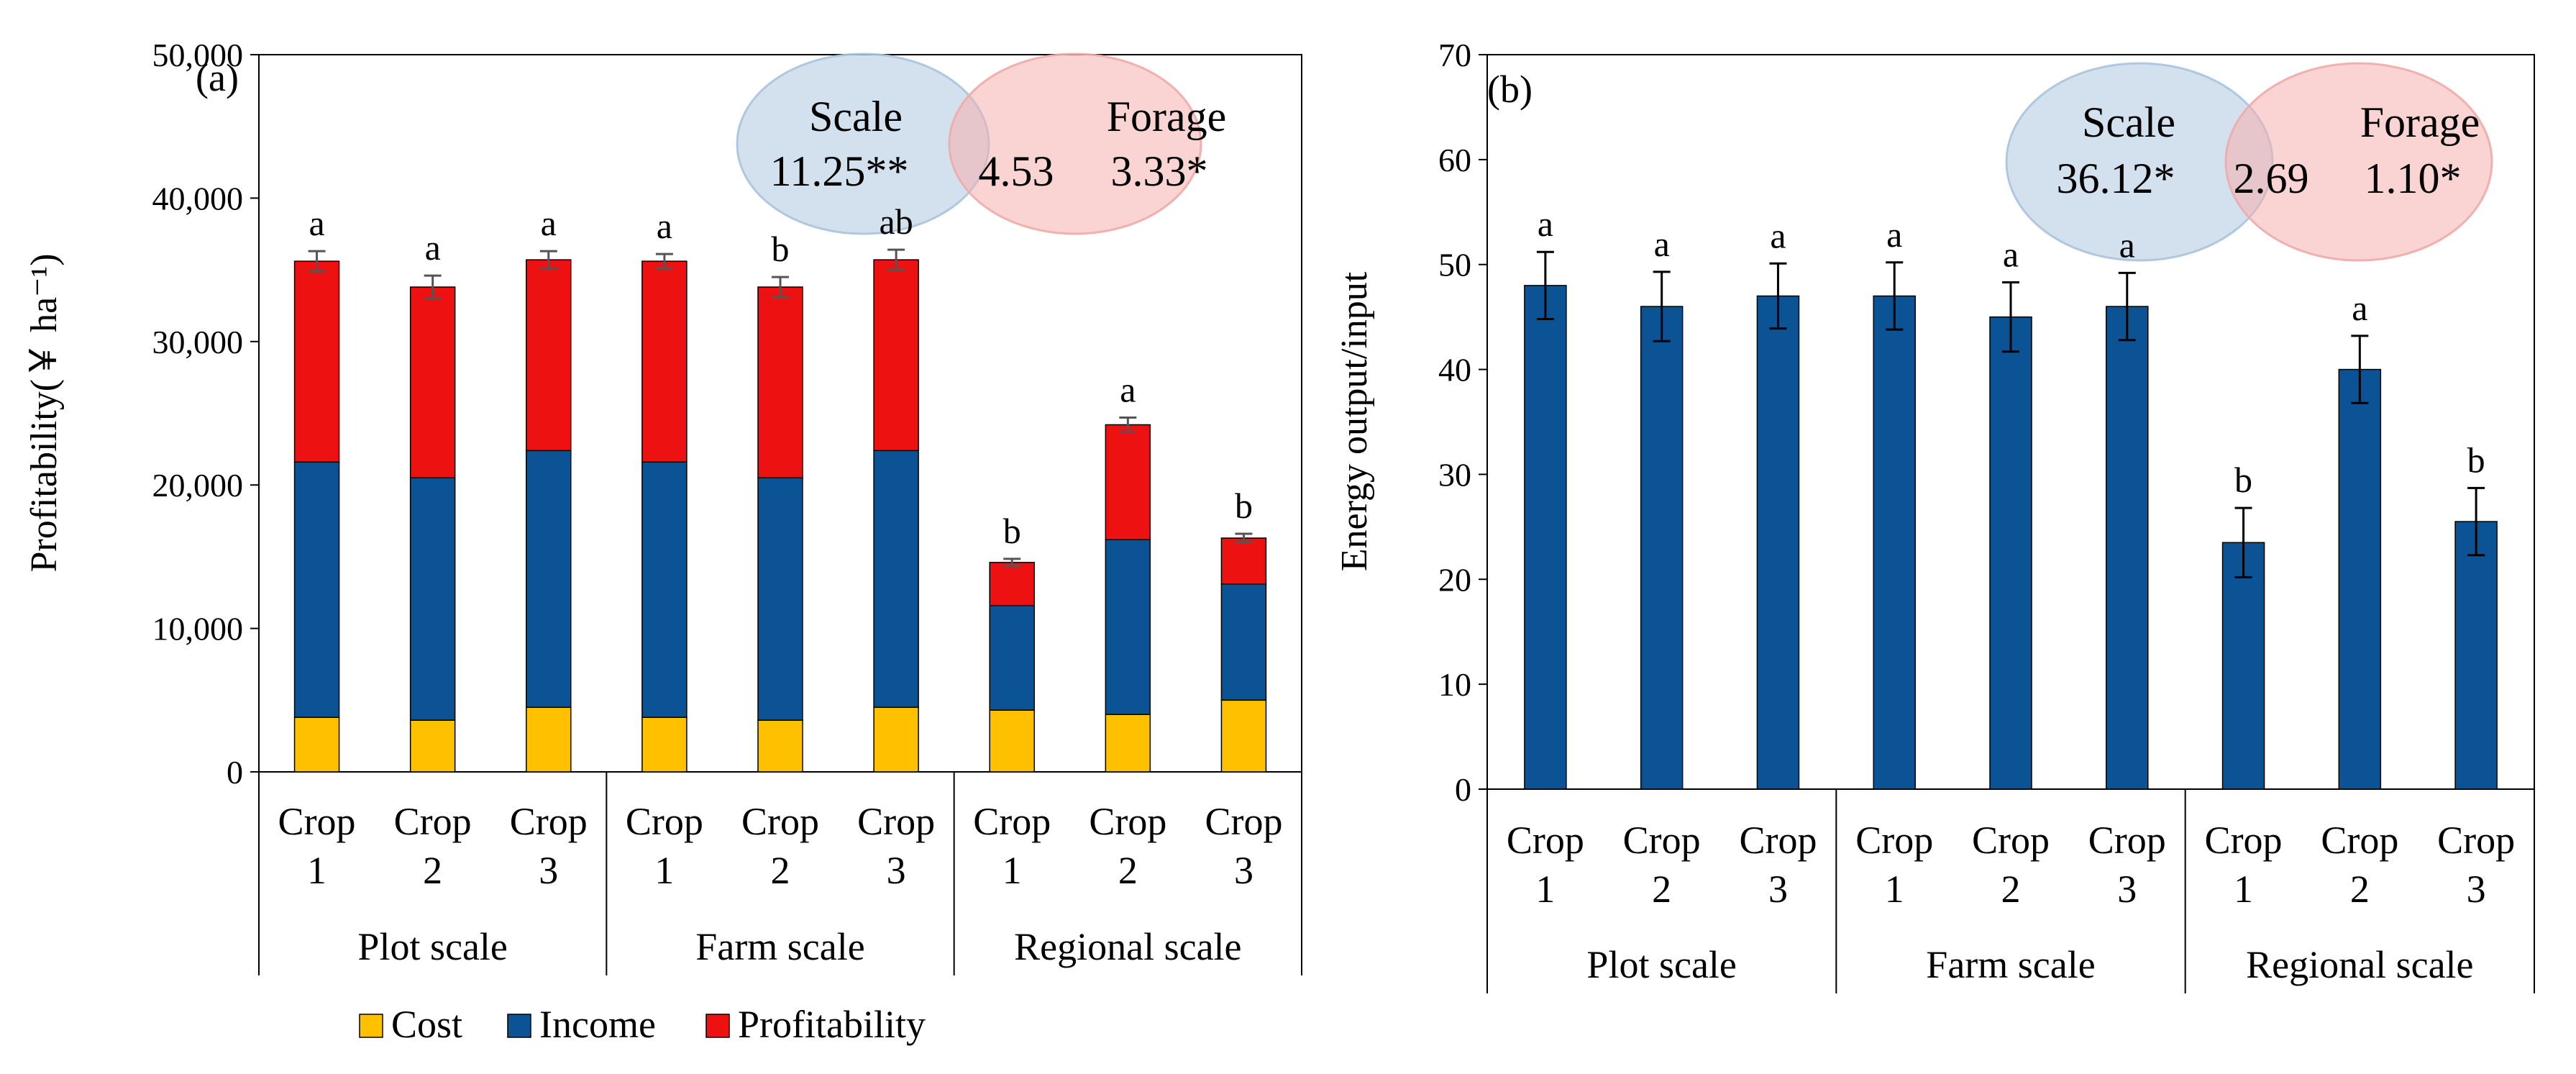 The width and height of the screenshot is (2576, 1074). What do you see at coordinates (2116, 178) in the screenshot?
I see `venn-scale-value: 36.12*` at bounding box center [2116, 178].